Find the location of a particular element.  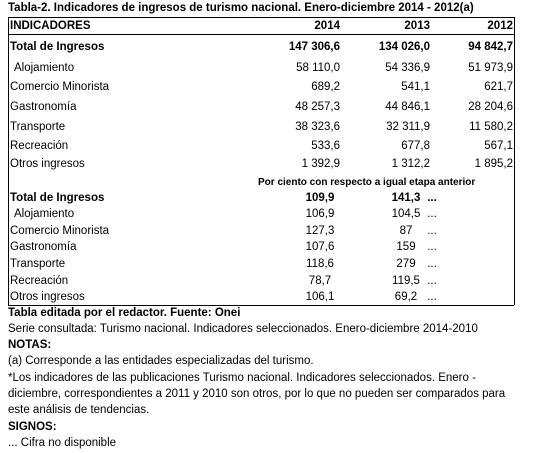

notes-heading: NOTAS: is located at coordinates (30, 345).